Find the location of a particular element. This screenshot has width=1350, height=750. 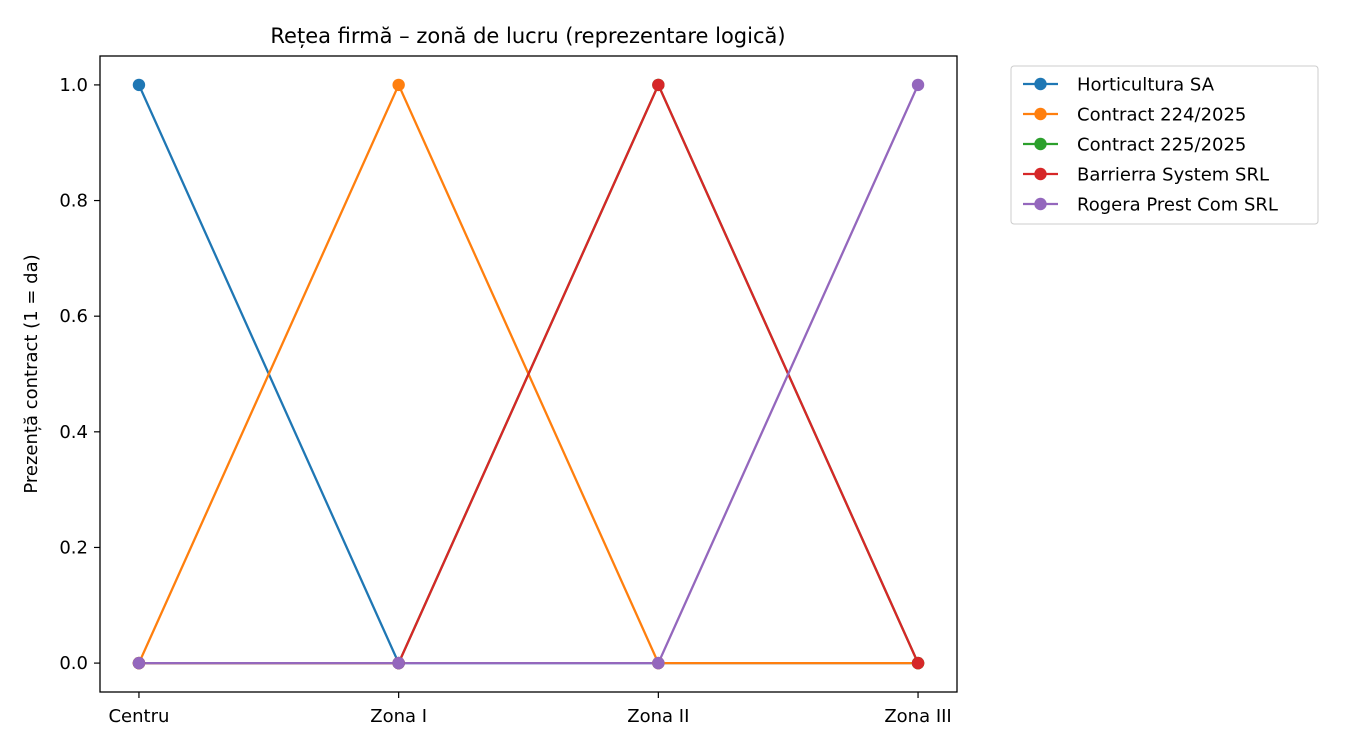

legend-label-1: Contract 224/2025 is located at coordinates (1161, 115).